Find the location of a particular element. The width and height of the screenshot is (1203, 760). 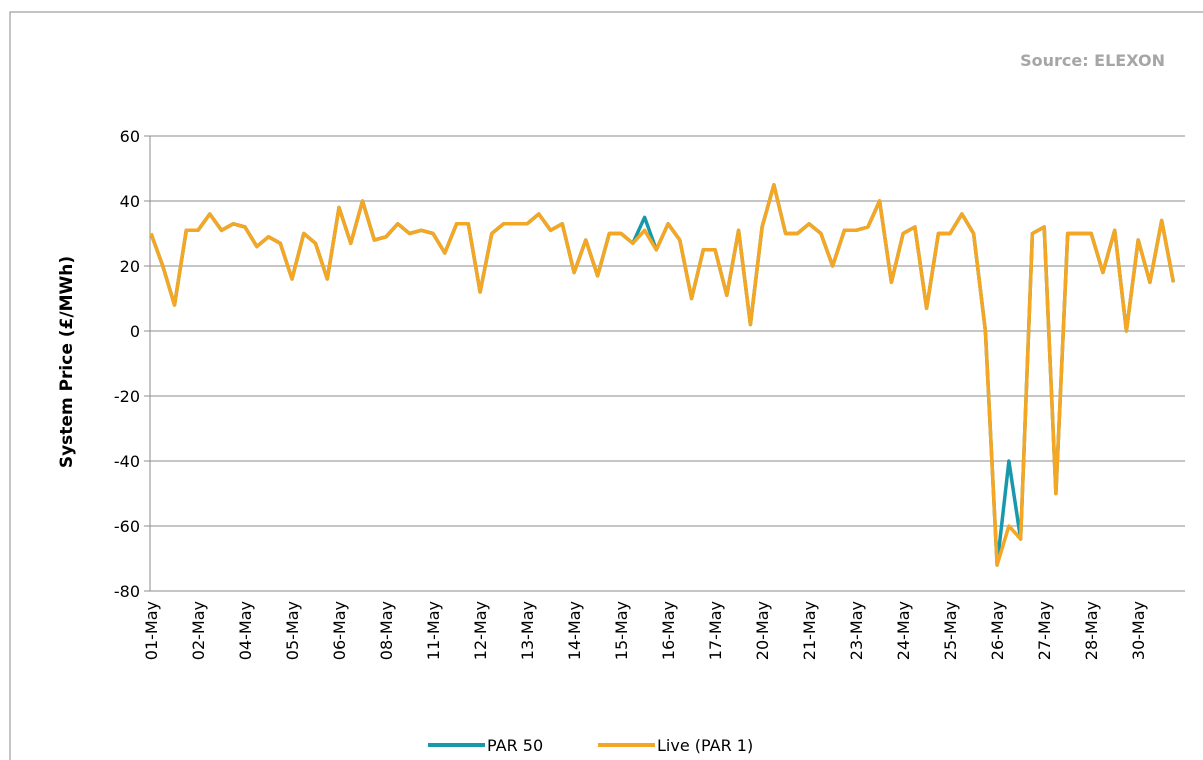

x-tick-label: 11-May is located at coordinates (433, 630).